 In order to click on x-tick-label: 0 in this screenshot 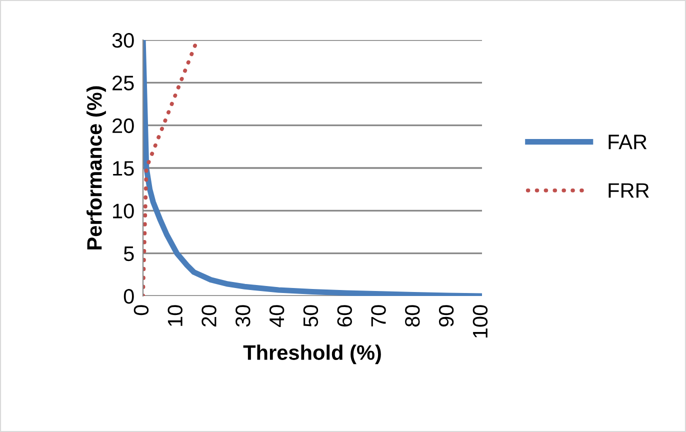, I will do `click(141, 310)`.